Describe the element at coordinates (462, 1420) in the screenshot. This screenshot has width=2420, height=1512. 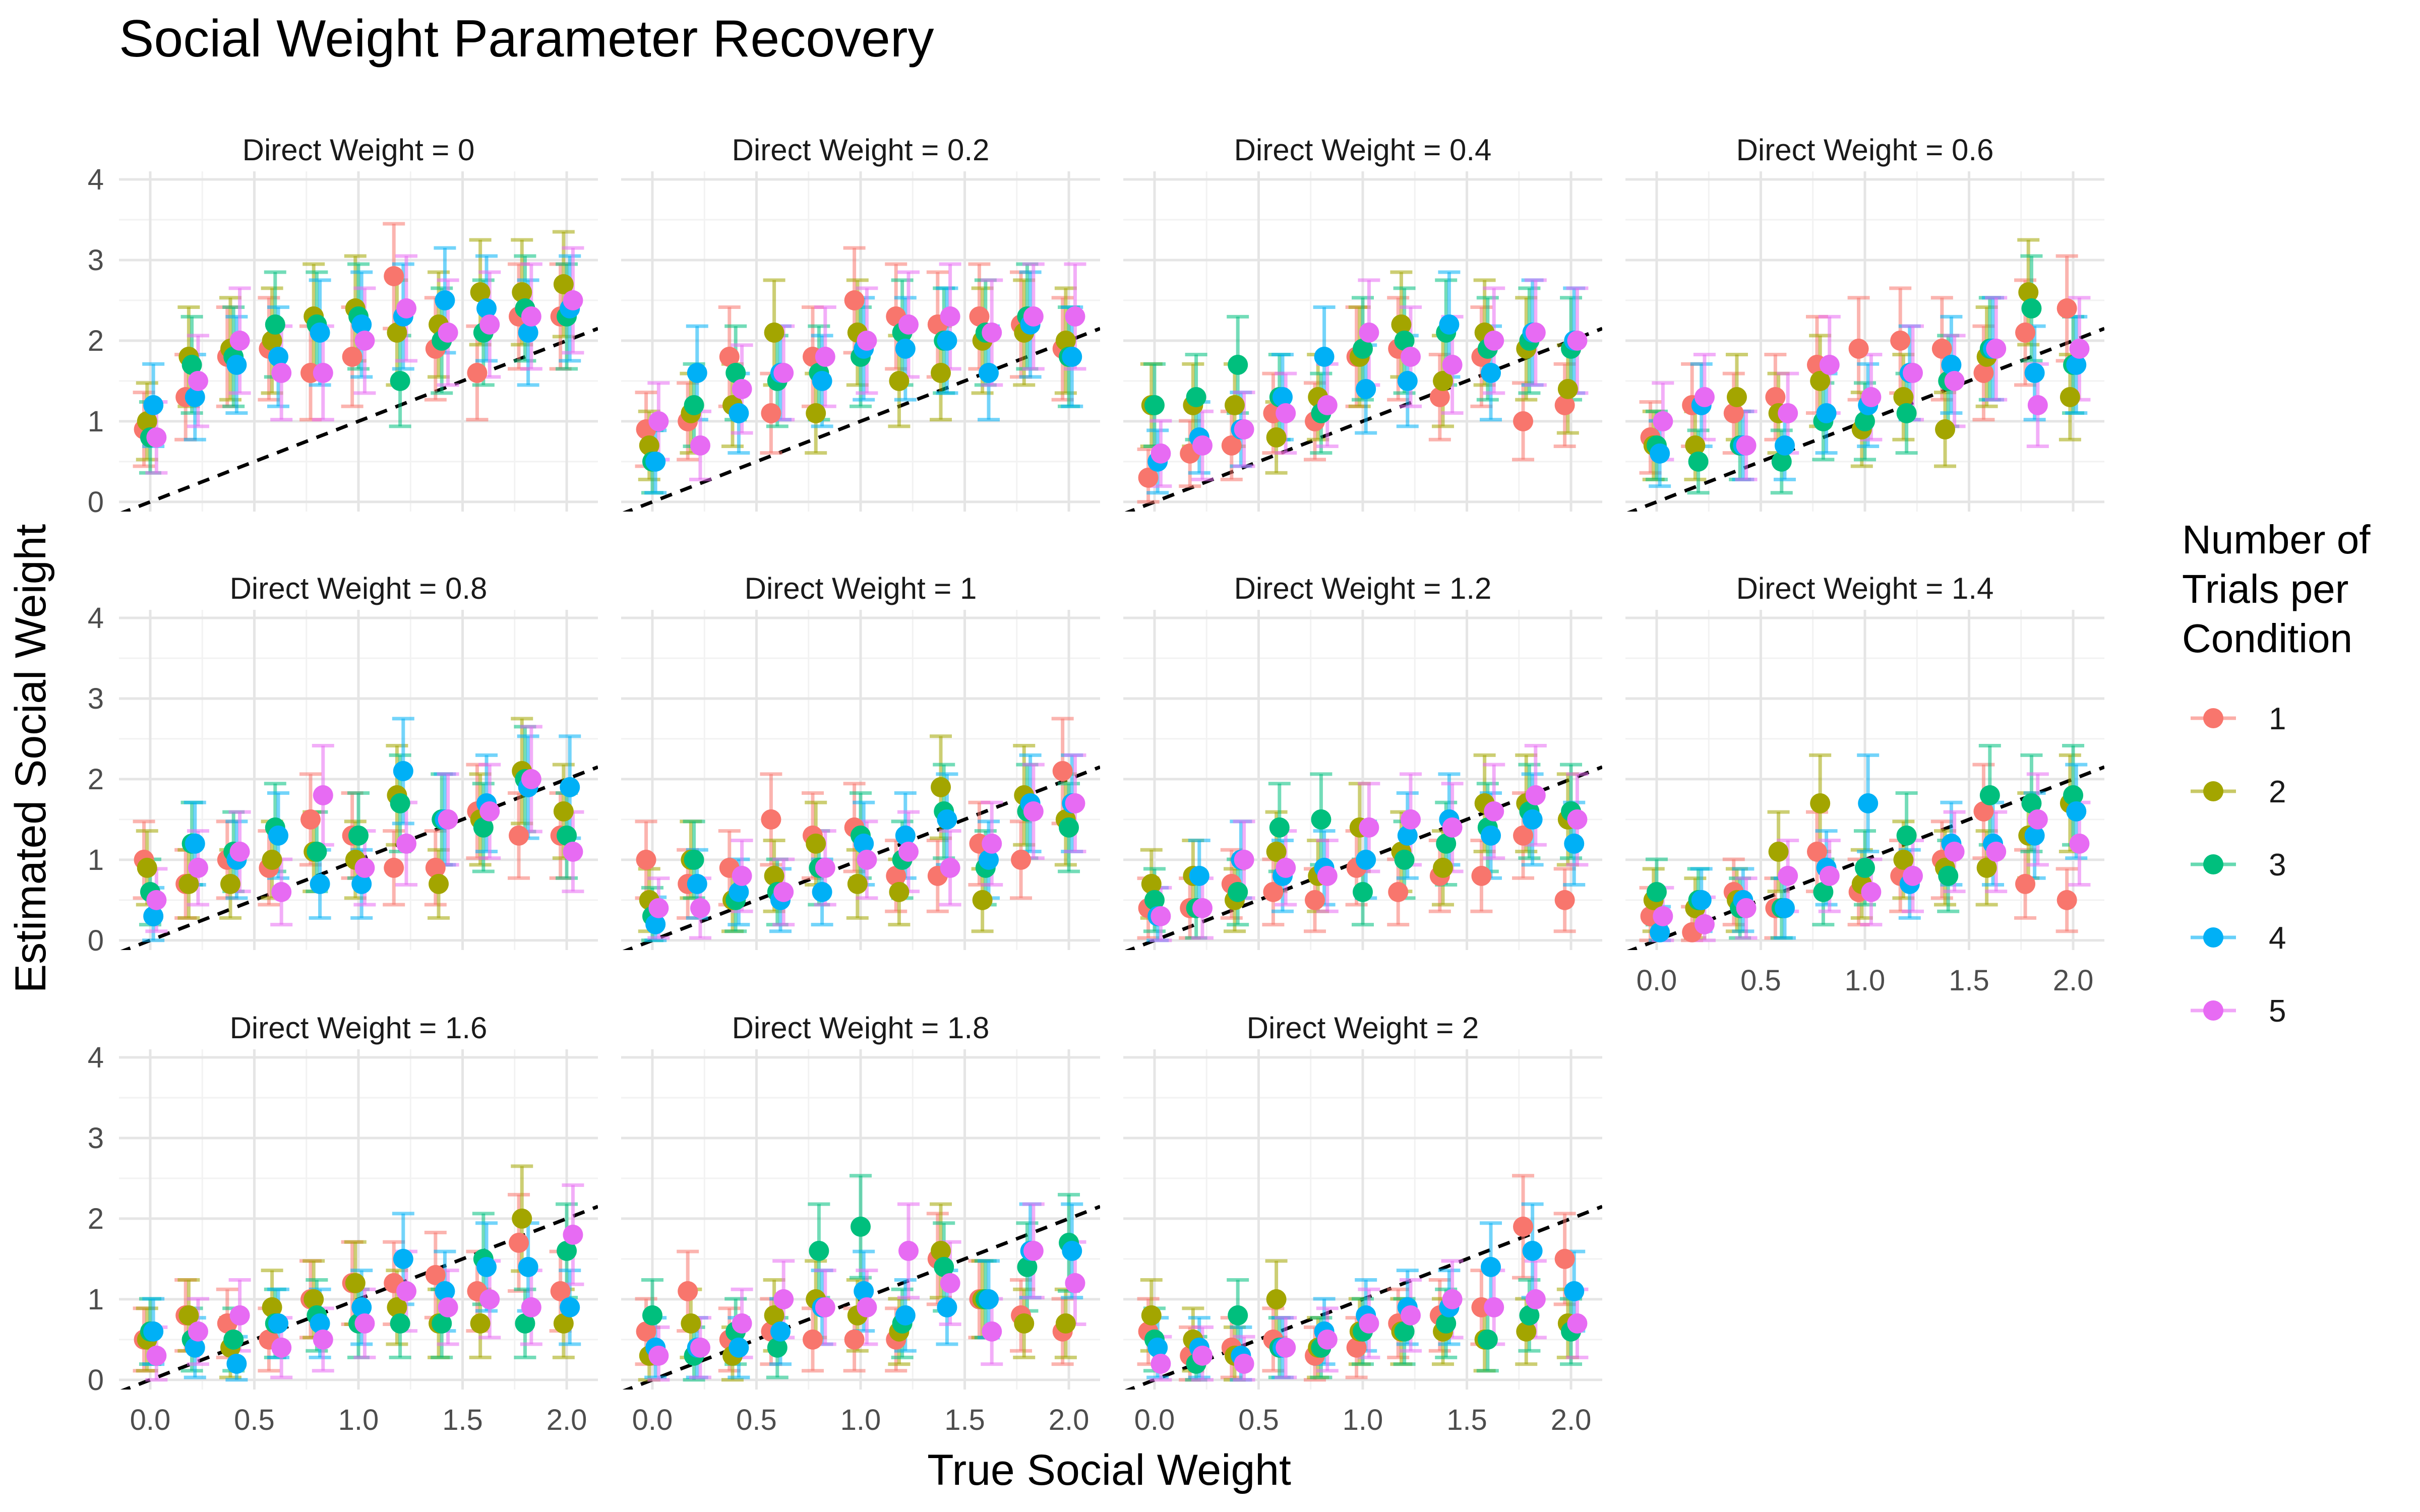
I see `x-tick-label: 1.5` at that location.